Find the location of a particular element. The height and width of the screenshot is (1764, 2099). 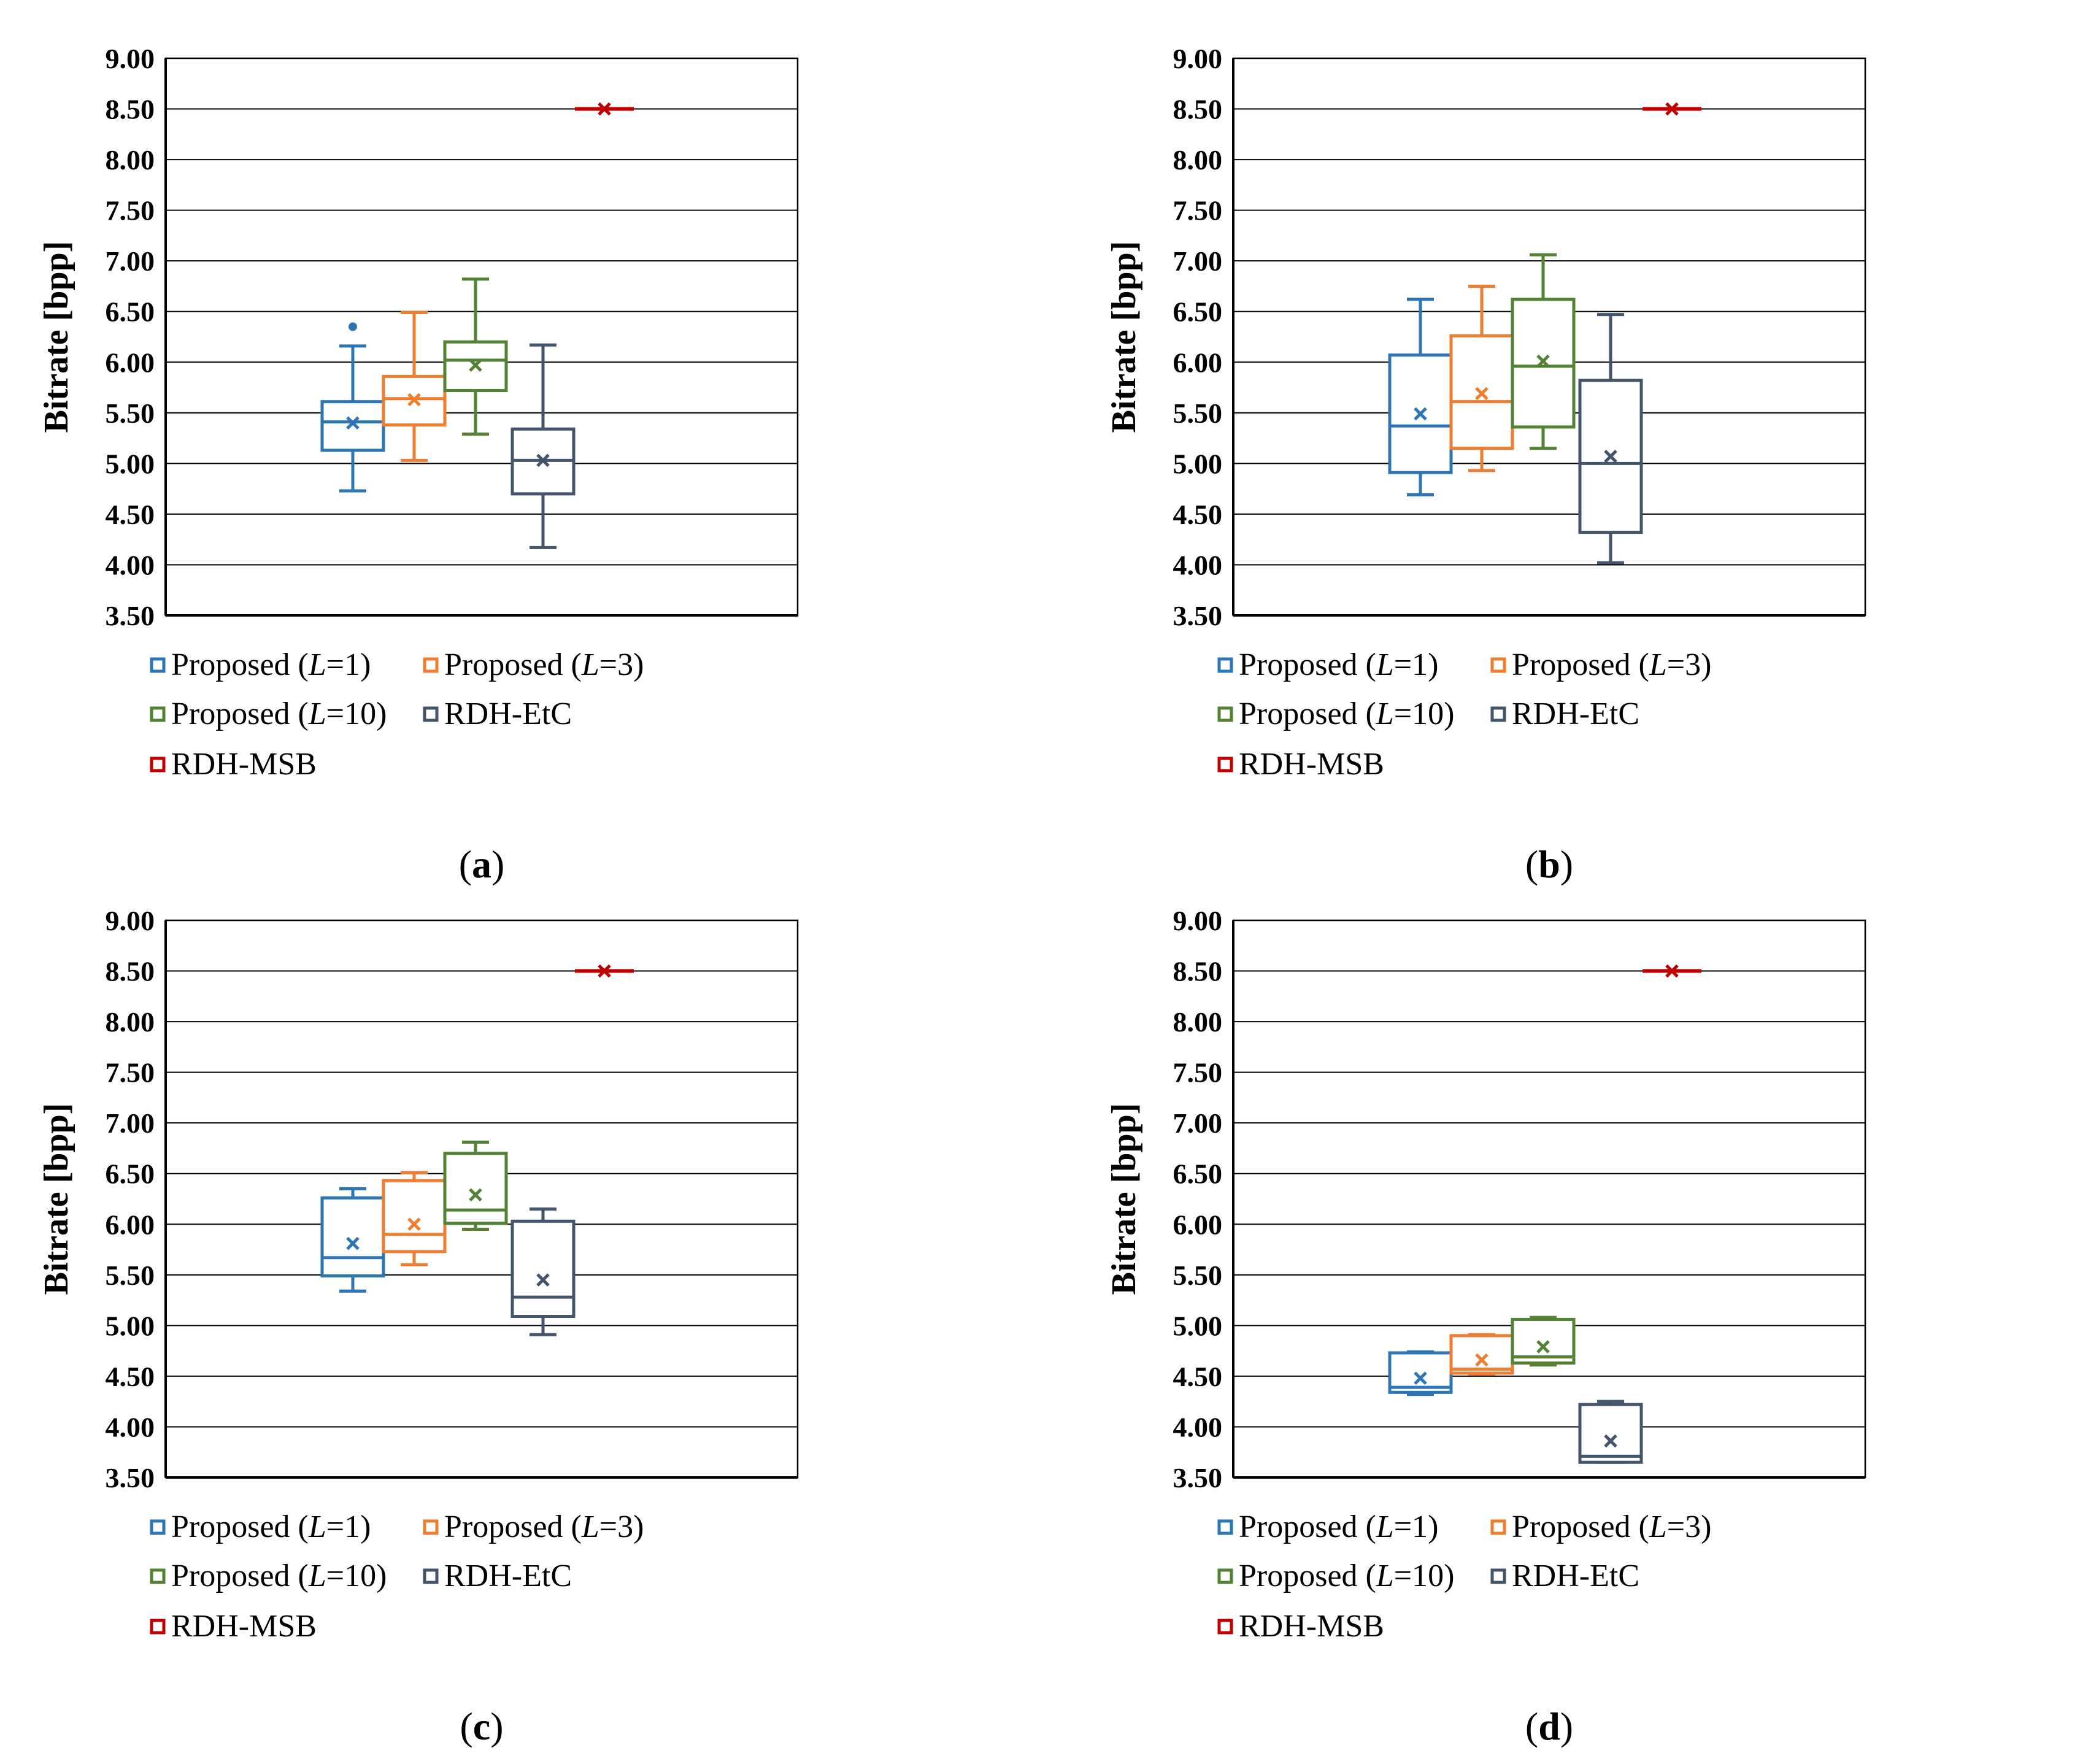

outlier-point is located at coordinates (353, 326).